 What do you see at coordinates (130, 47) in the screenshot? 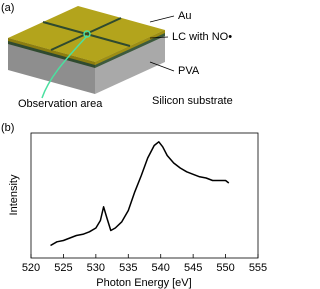
I see `au-layer-right` at bounding box center [130, 47].